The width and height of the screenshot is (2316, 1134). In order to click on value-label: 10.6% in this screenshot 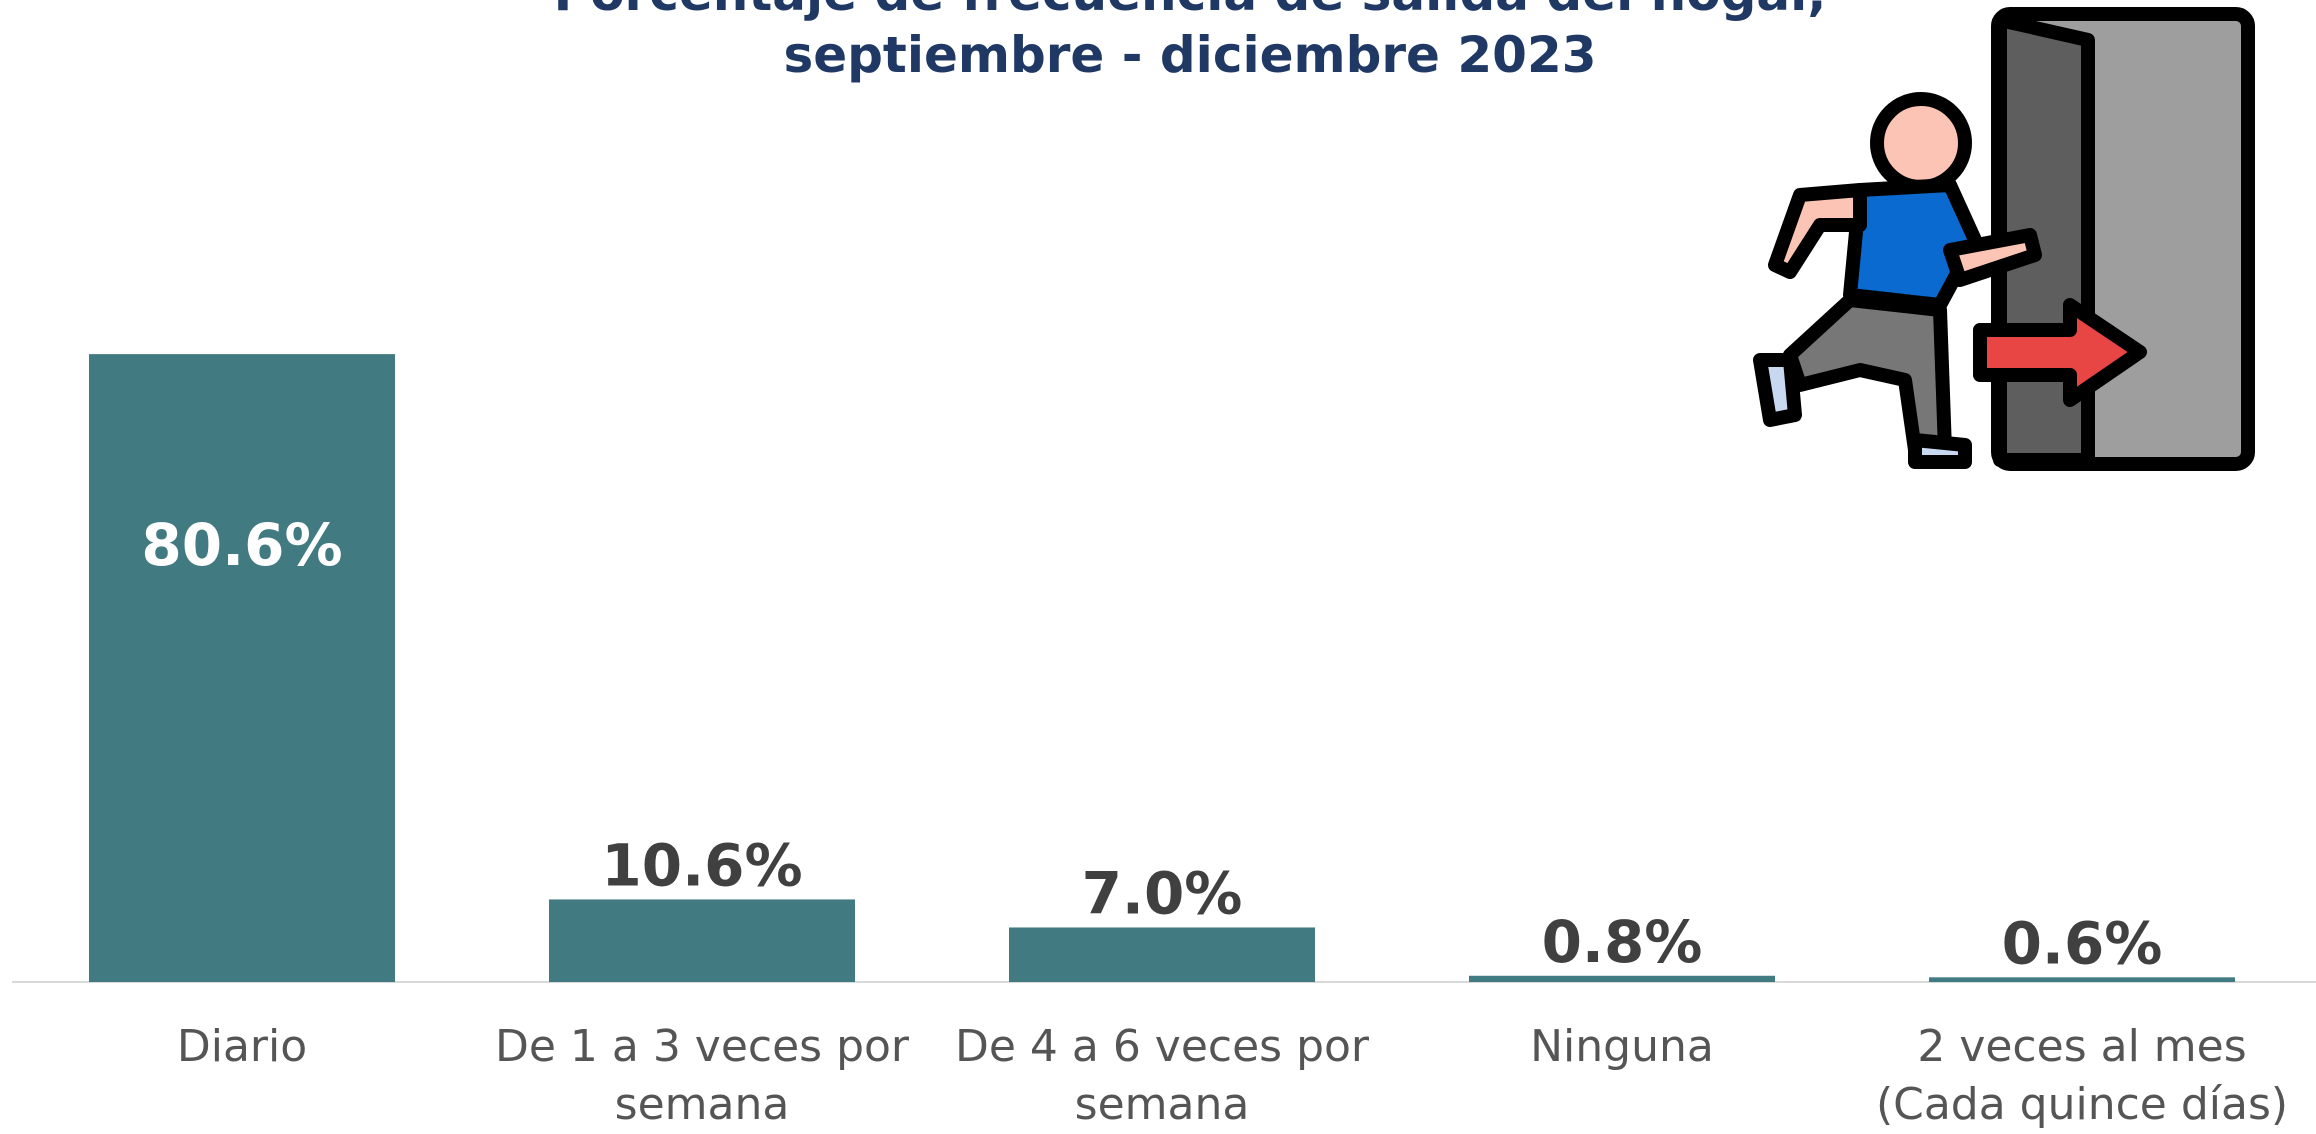, I will do `click(701, 866)`.